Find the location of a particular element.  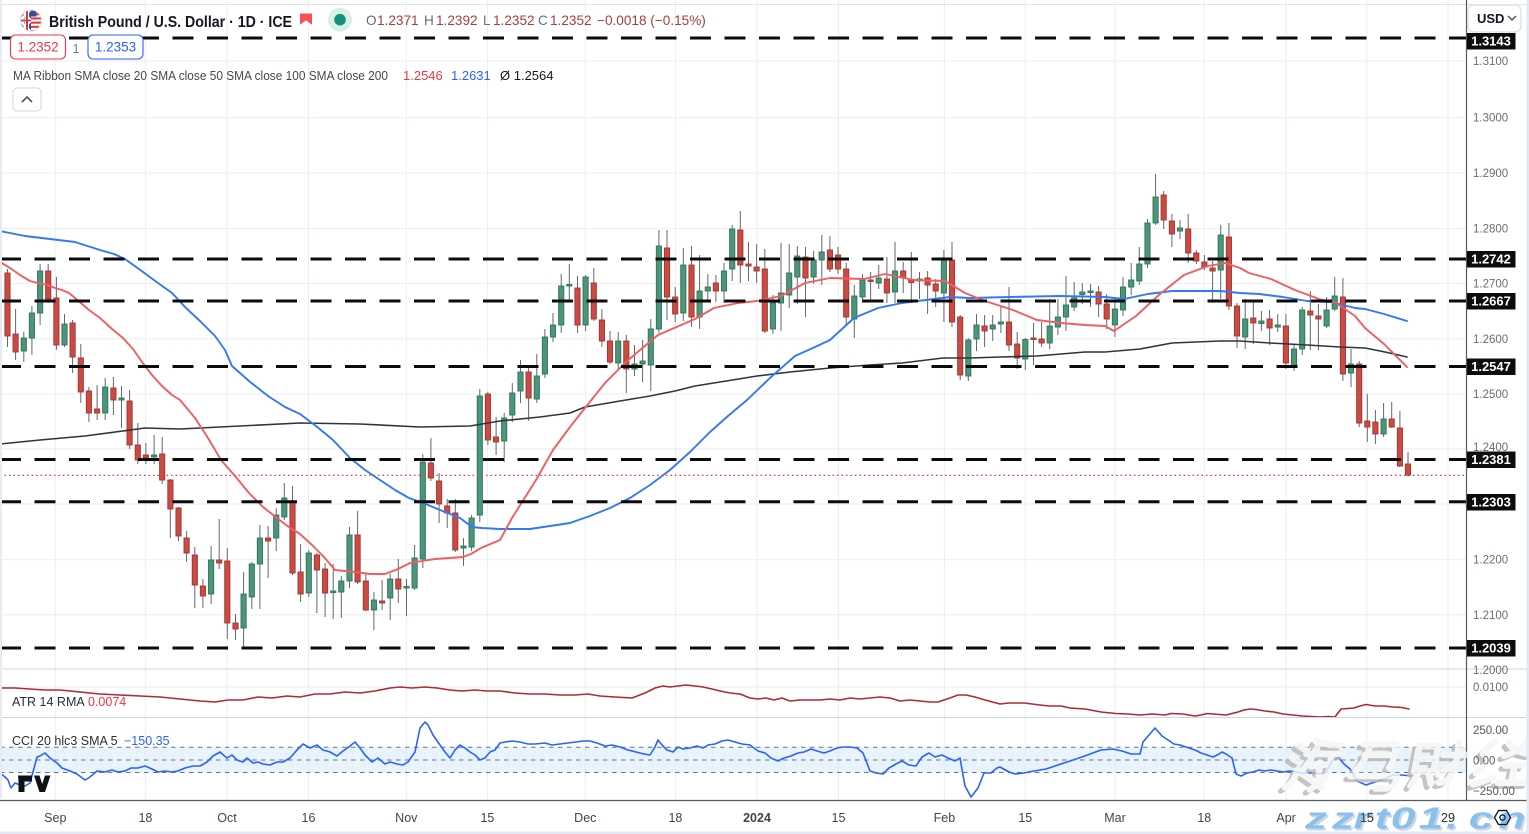

svg-text: 1.2547 is located at coordinates (1491, 366).